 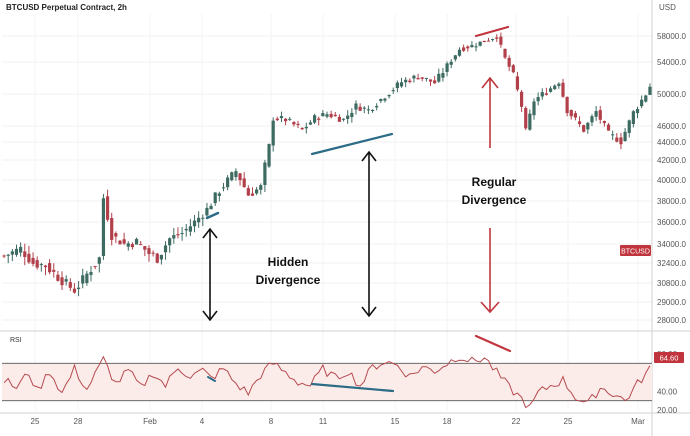 What do you see at coordinates (671, 244) in the screenshot?
I see `price-tick-label: 34000.0` at bounding box center [671, 244].